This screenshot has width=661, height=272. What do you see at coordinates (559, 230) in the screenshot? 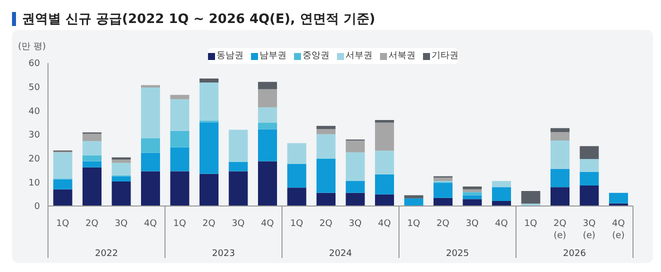
I see `x-tick-label: 2Q (e)` at bounding box center [559, 230].